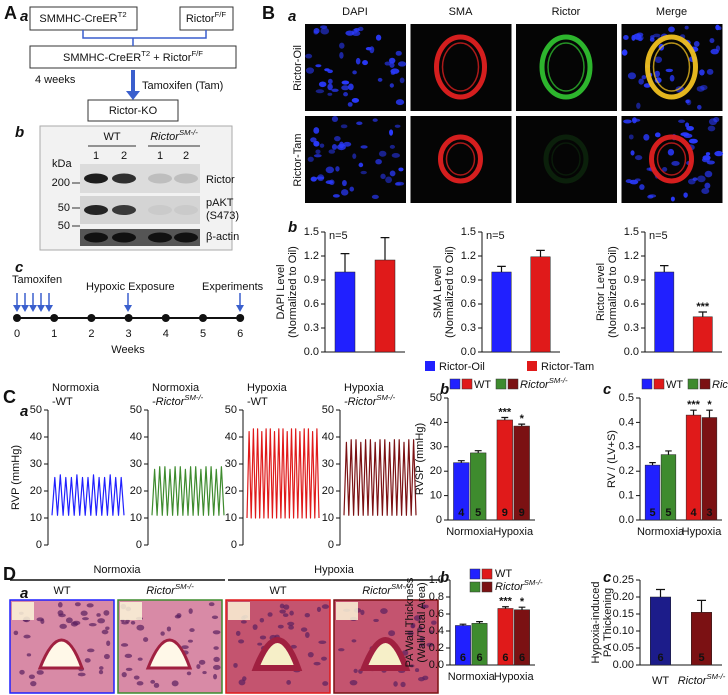 The height and width of the screenshot is (695, 728). I want to click on y-tick-label: 0.3, so click(626, 447).